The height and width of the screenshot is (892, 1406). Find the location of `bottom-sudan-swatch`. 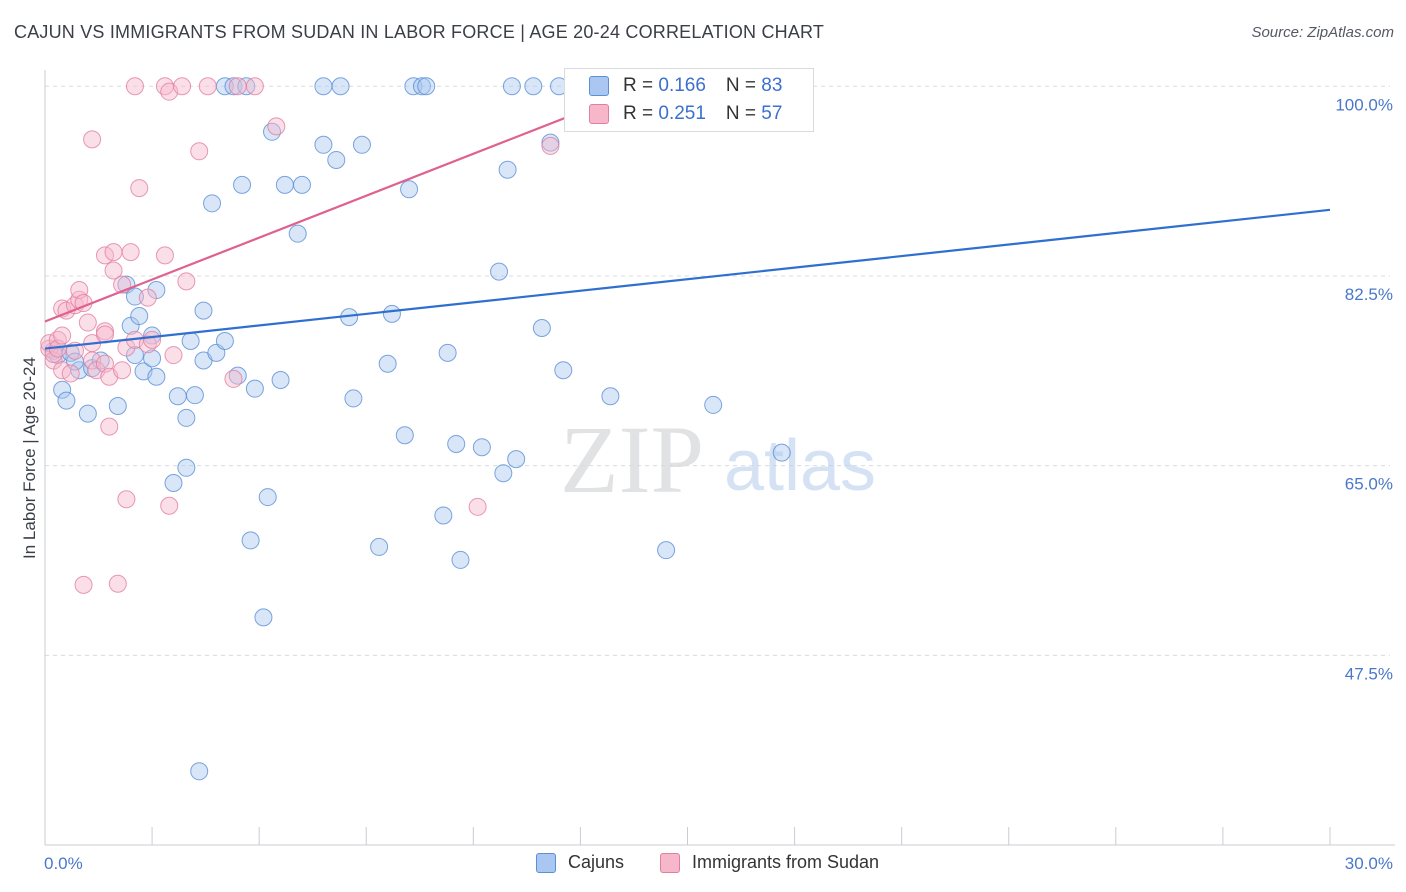

bottom-sudan-swatch is located at coordinates (670, 862).